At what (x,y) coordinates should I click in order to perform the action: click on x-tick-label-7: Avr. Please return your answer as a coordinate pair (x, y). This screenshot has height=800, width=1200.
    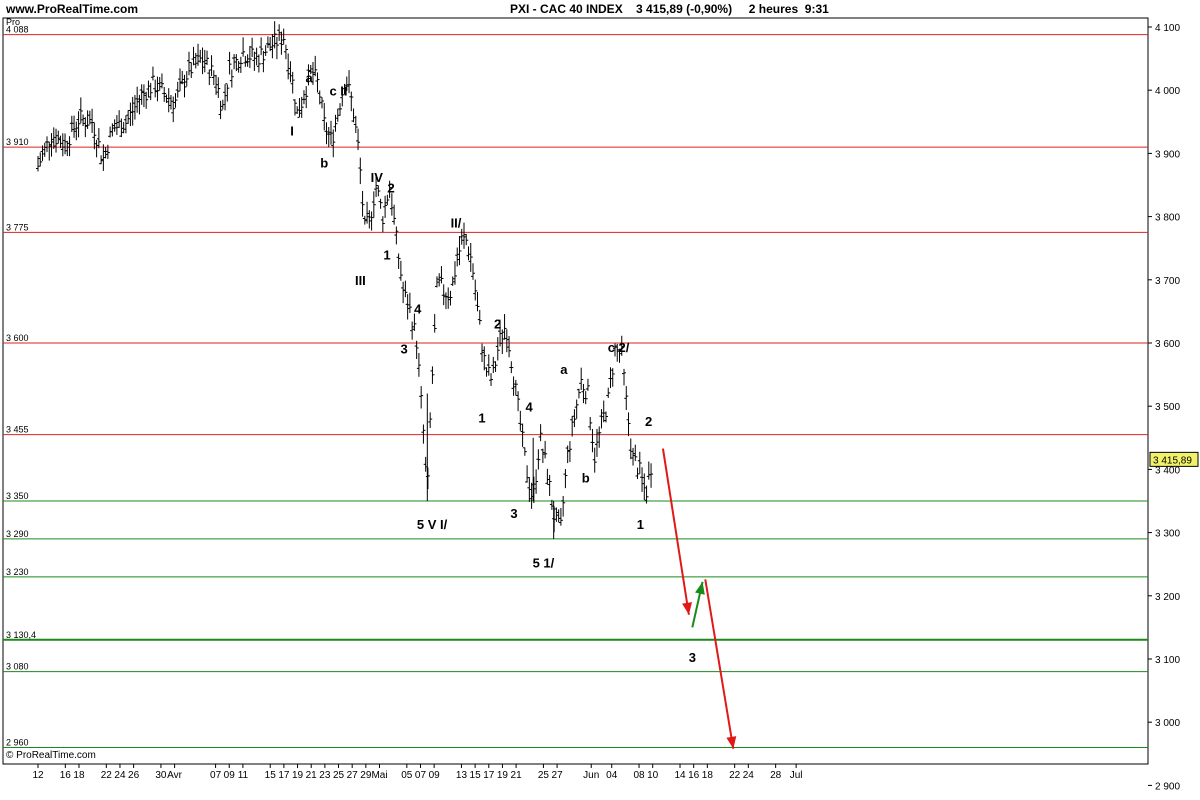
    Looking at the image, I should click on (174, 775).